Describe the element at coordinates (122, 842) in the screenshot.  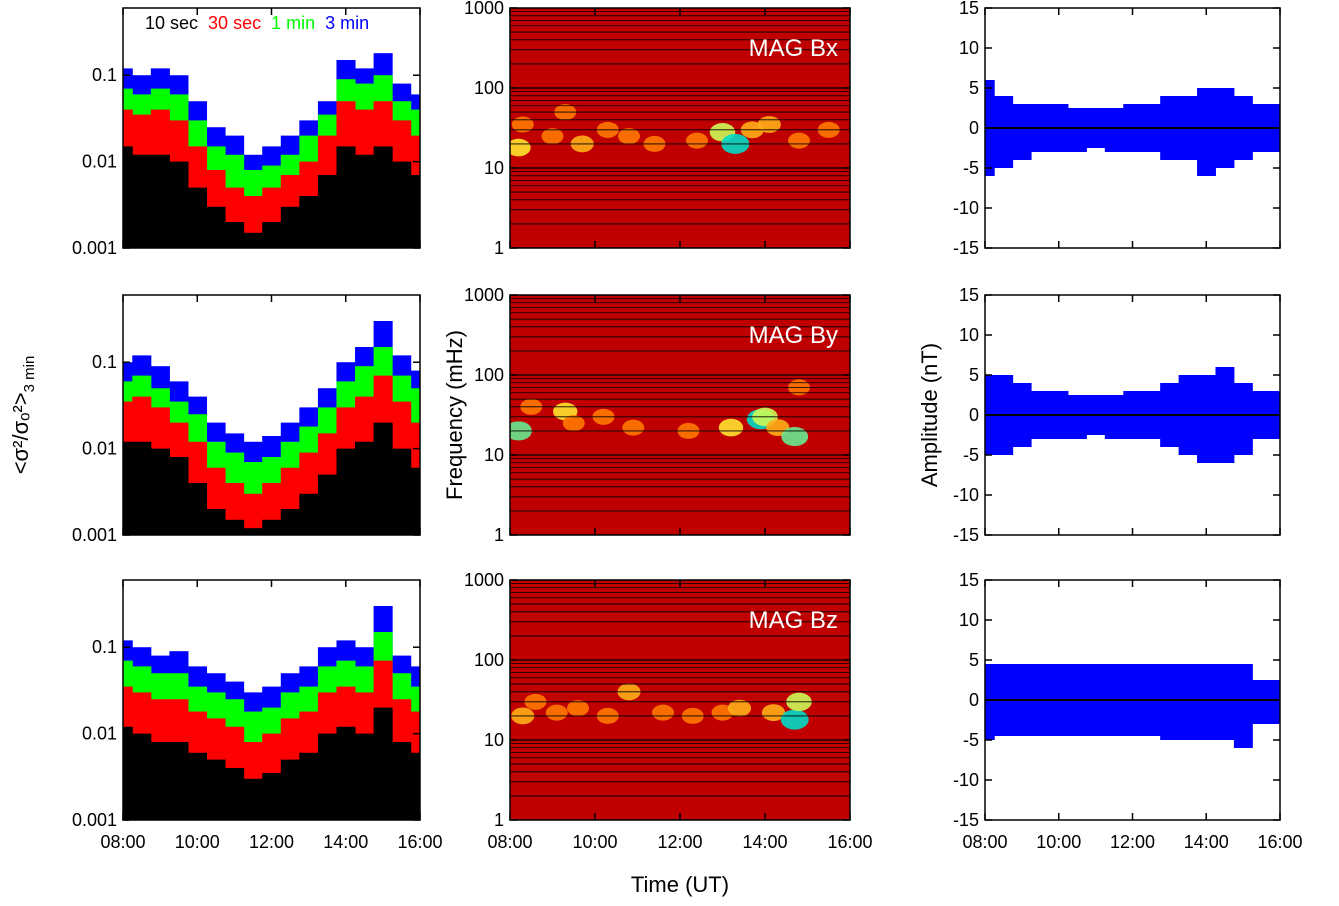
I see `x-tick-label: 08:00` at that location.